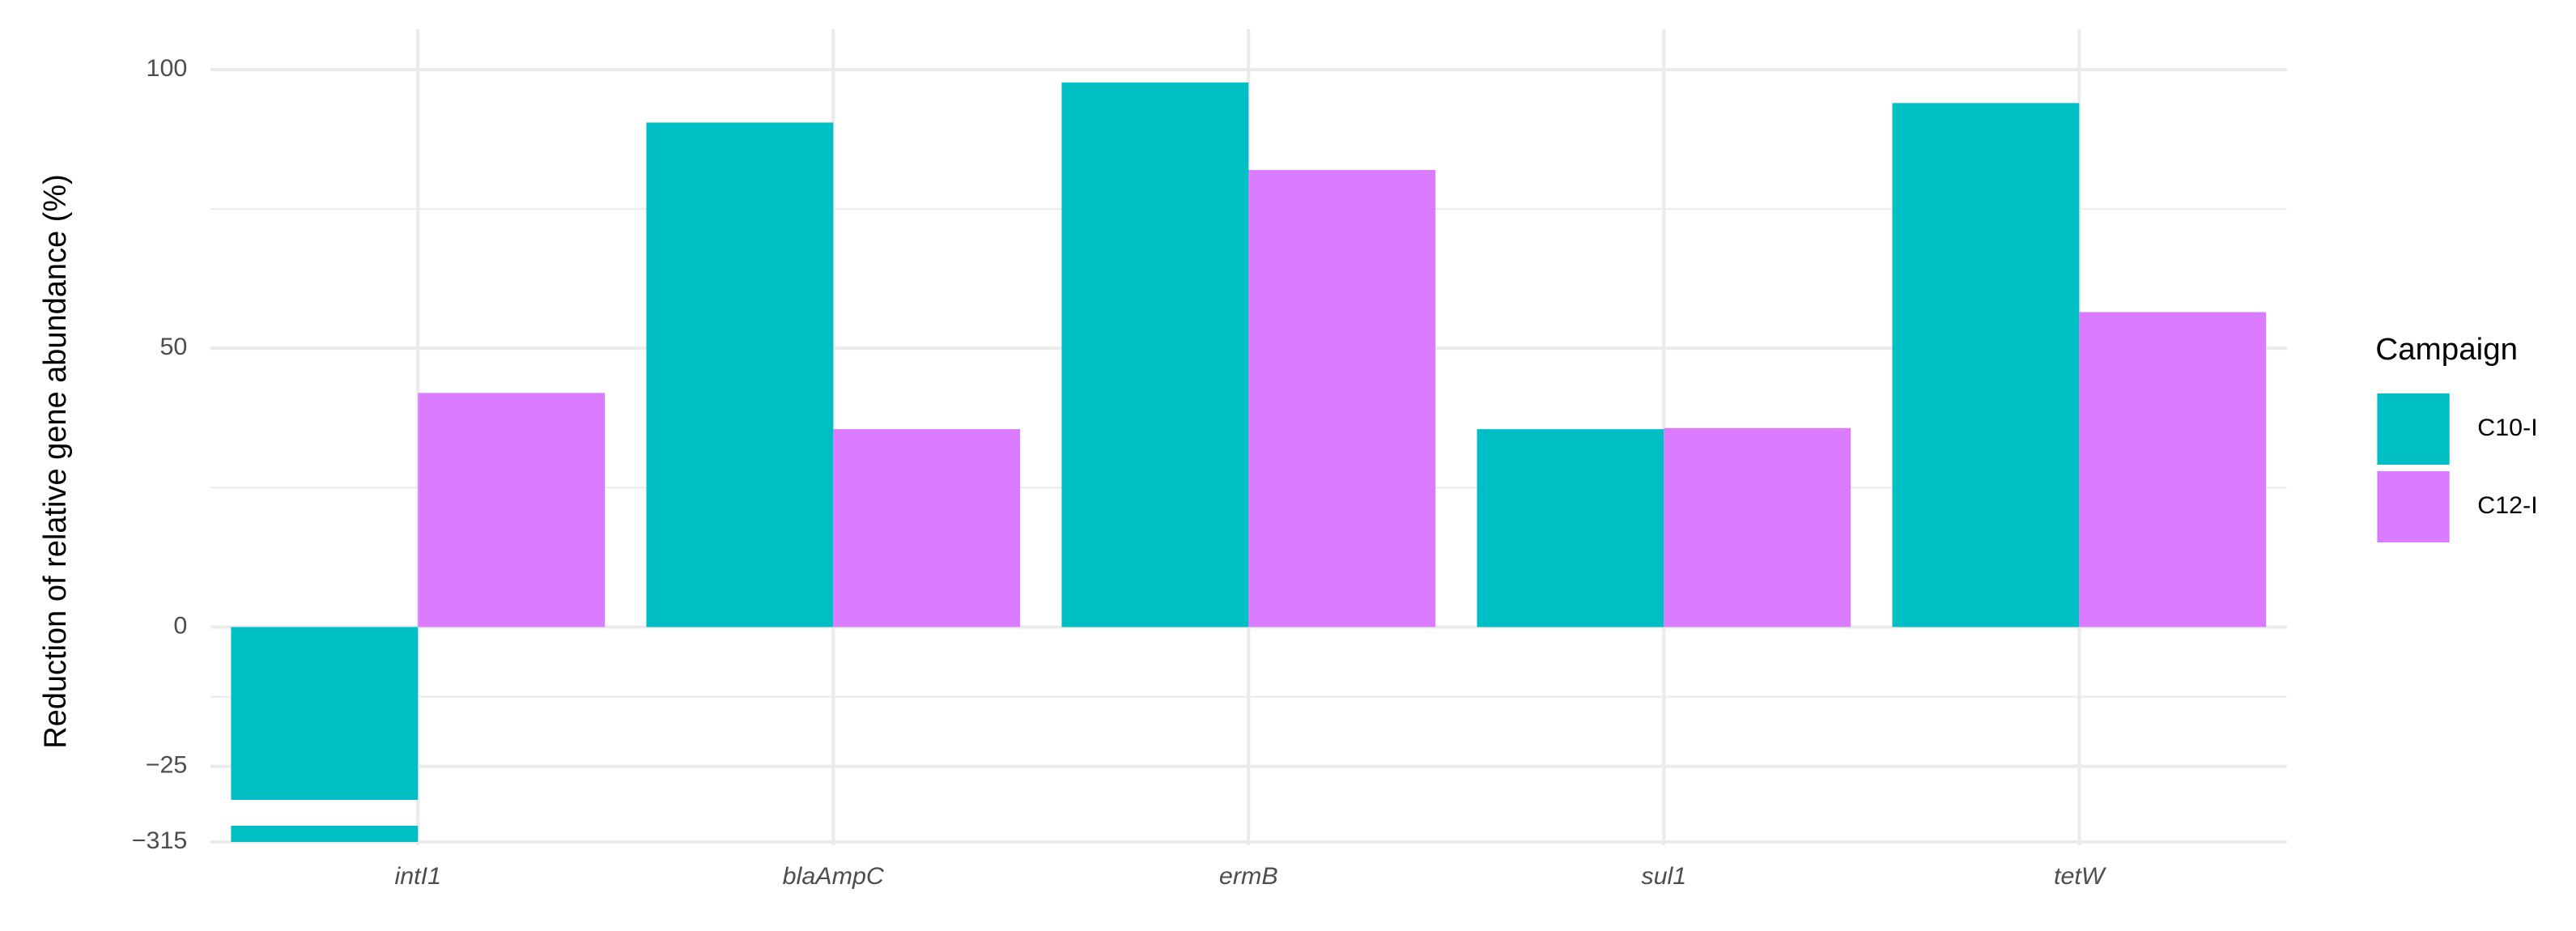 The image size is (2576, 931). I want to click on bar-after-break, so click(325, 834).